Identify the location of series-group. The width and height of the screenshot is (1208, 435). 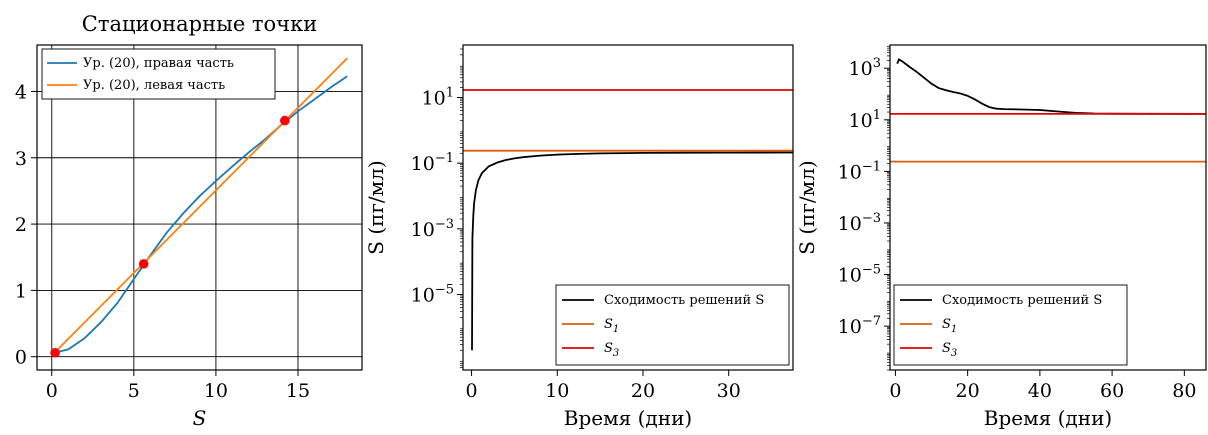
(1048, 110).